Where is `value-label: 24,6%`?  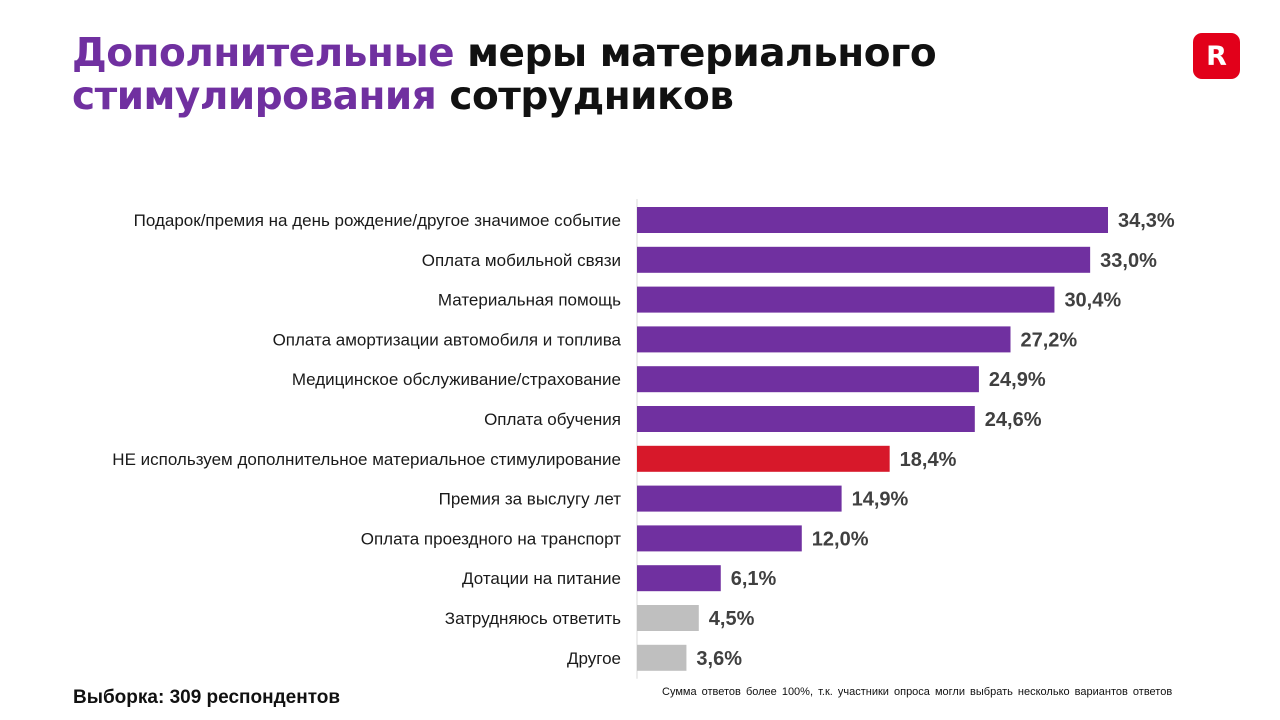 value-label: 24,6% is located at coordinates (1013, 420).